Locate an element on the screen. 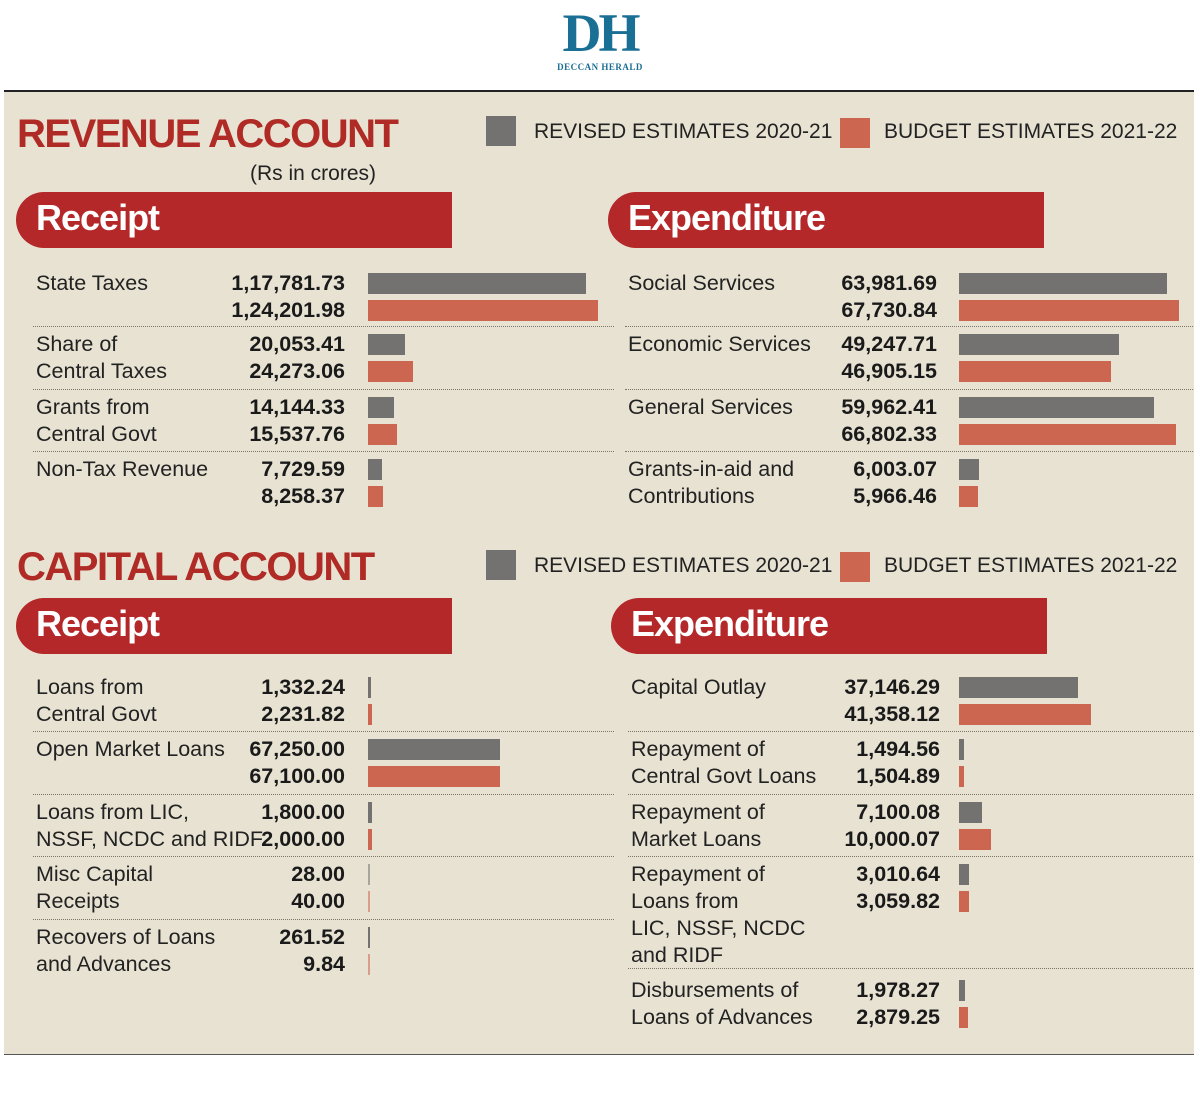  value-budget: 9.84 is located at coordinates (324, 964).